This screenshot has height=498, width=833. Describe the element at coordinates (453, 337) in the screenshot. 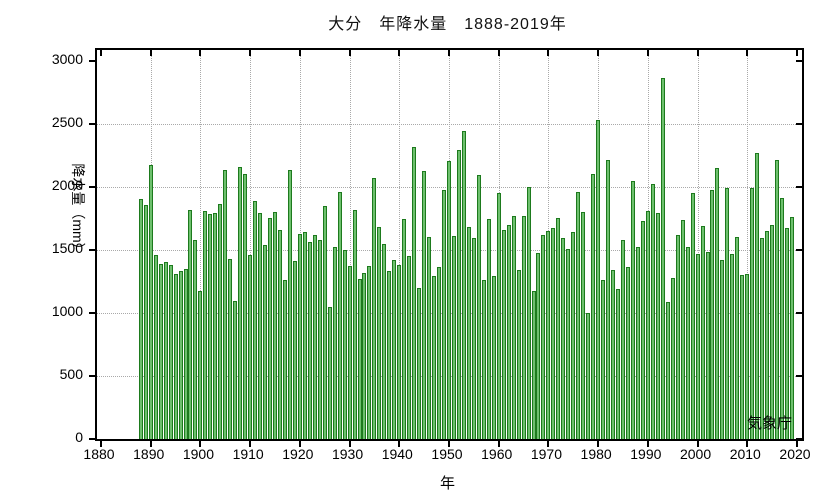

I see `precipitation-bar-1951` at that location.